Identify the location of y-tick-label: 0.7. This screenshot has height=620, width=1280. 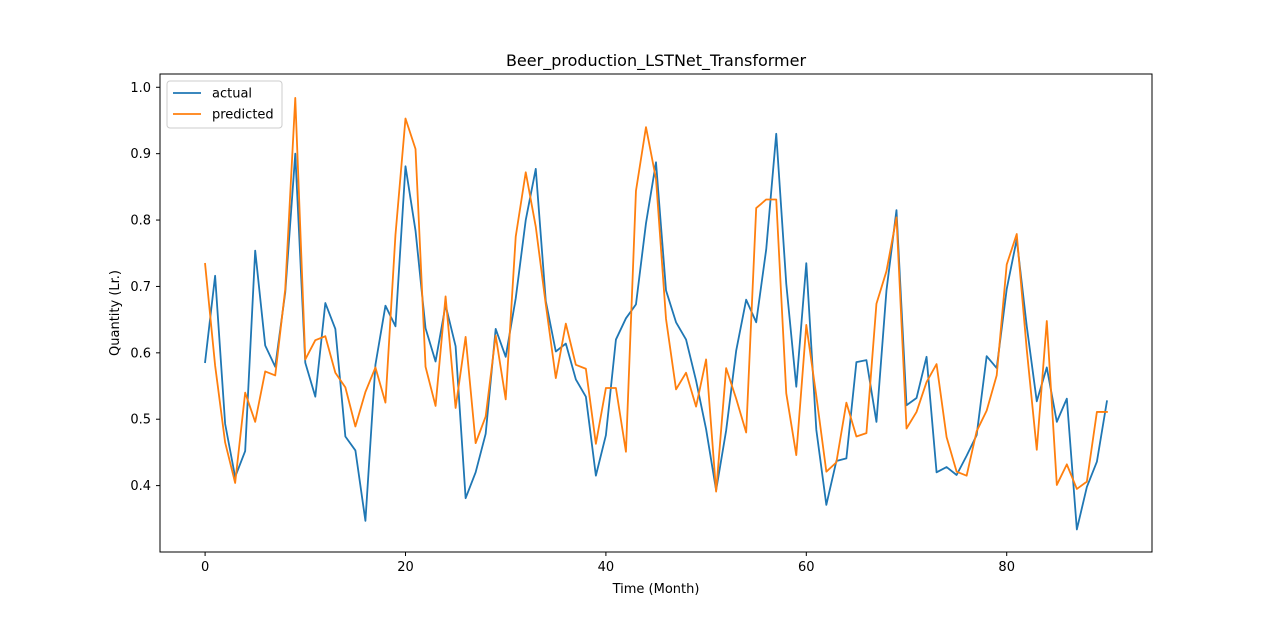
(140, 287).